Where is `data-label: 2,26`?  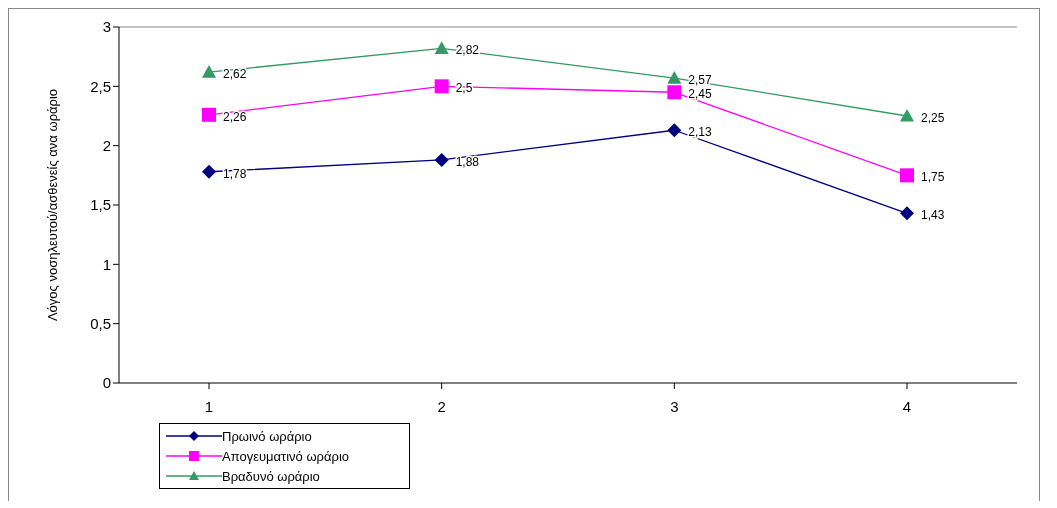
data-label: 2,26 is located at coordinates (235, 116).